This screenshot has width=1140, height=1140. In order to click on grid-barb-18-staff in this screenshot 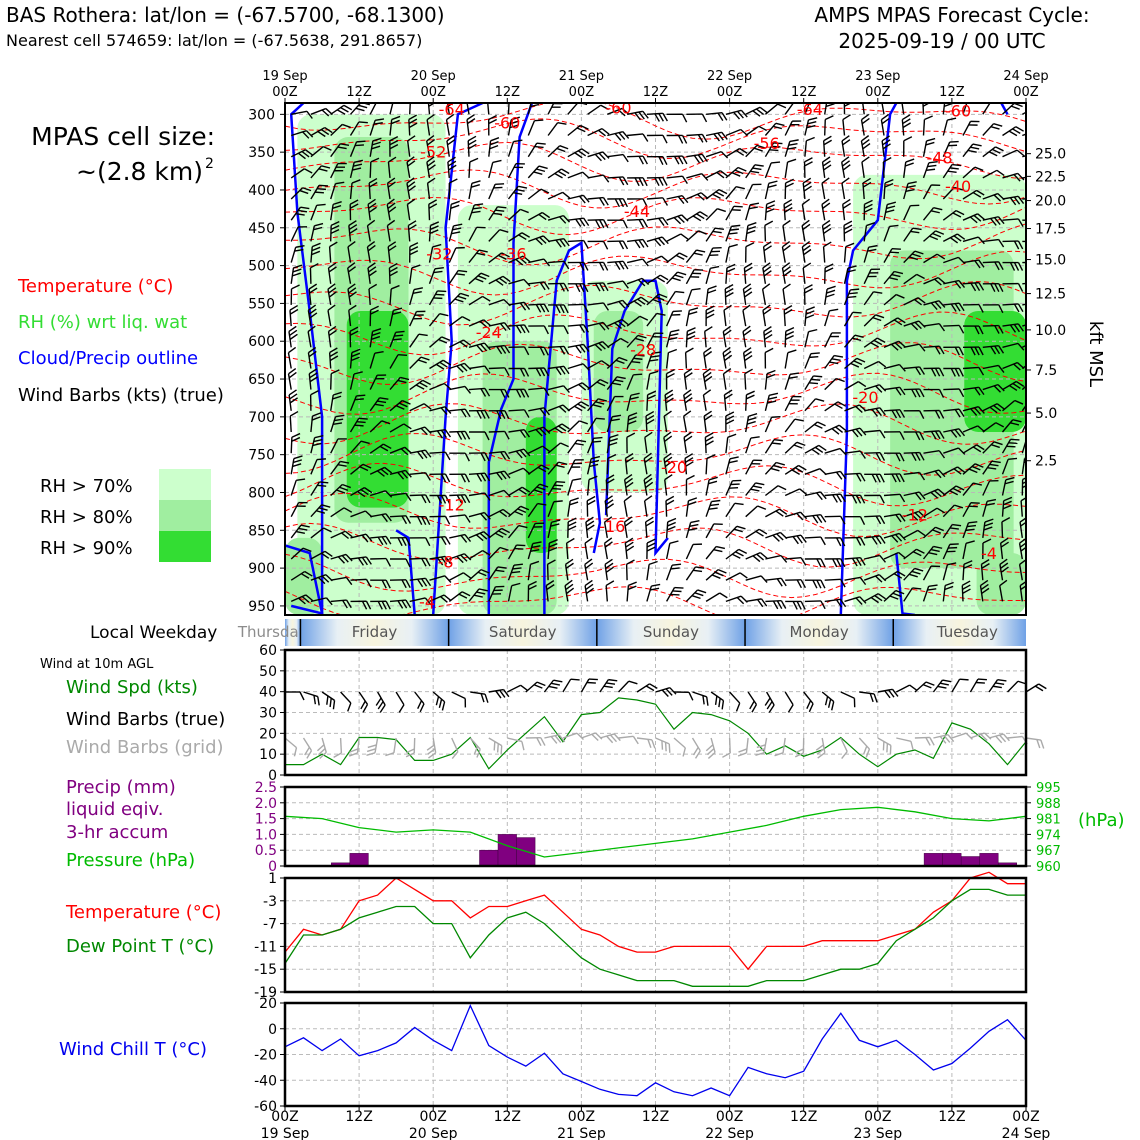, I will do `click(626, 737)`.